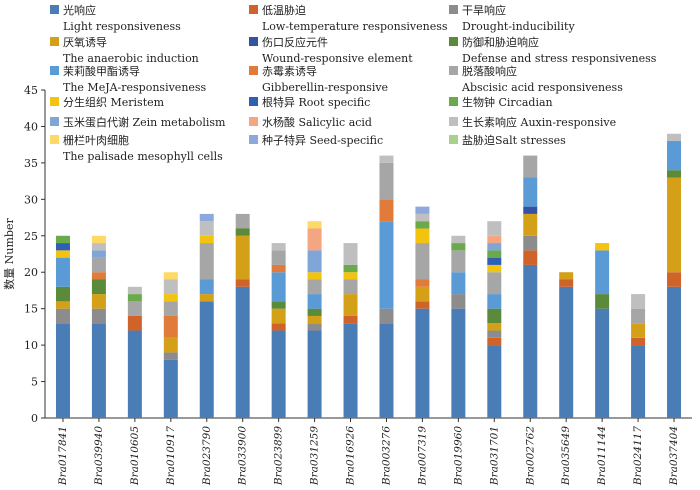 This screenshot has height=490, width=700. Describe the element at coordinates (351, 456) in the screenshot. I see `x-tick-label: Bra016926` at that location.